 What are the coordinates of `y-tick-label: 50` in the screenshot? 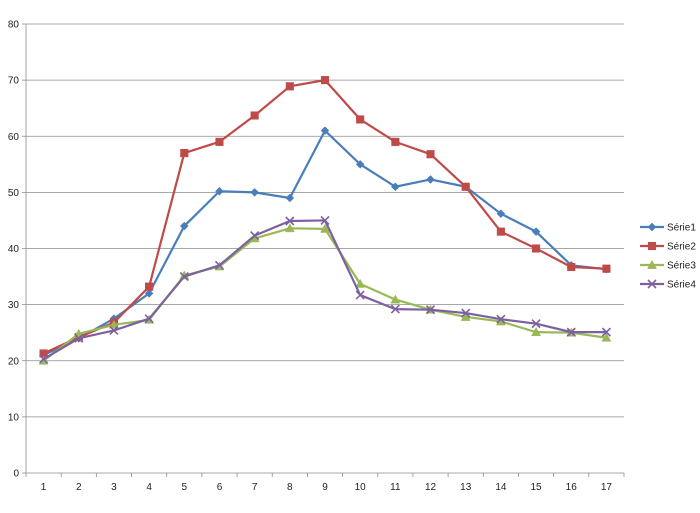 It's located at (14, 193).